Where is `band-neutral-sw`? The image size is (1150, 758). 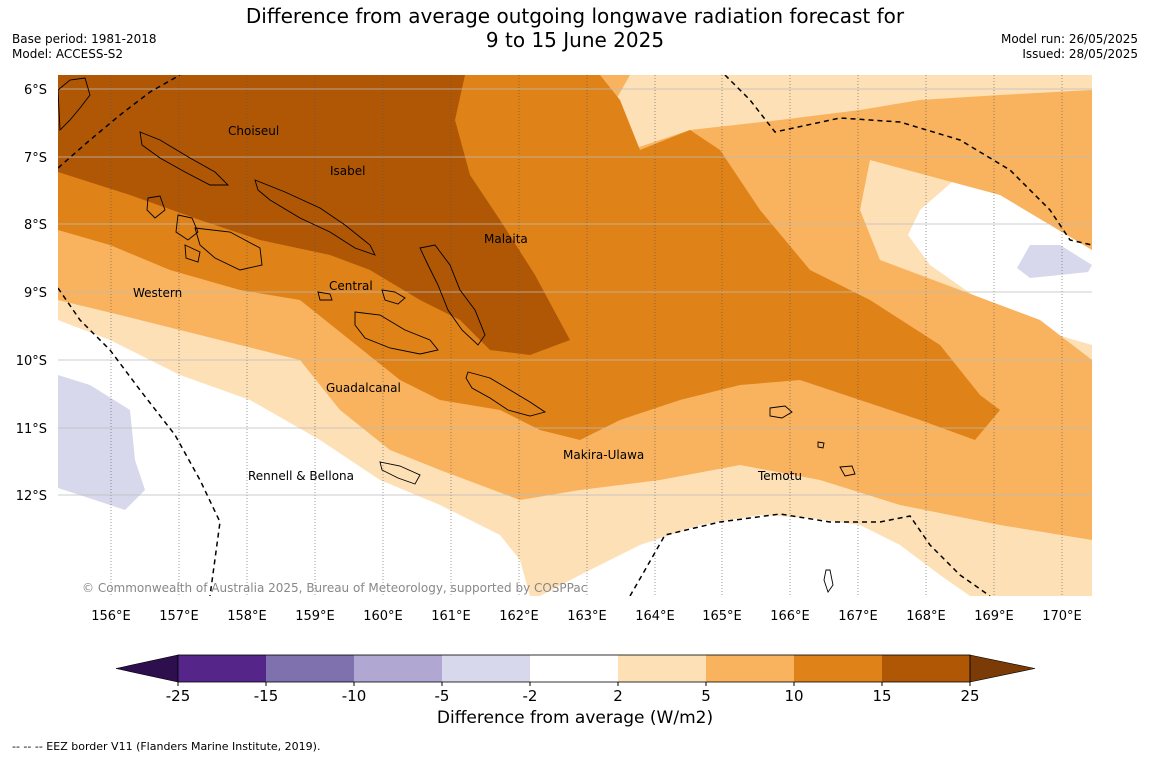 band-neutral-sw is located at coordinates (294, 458).